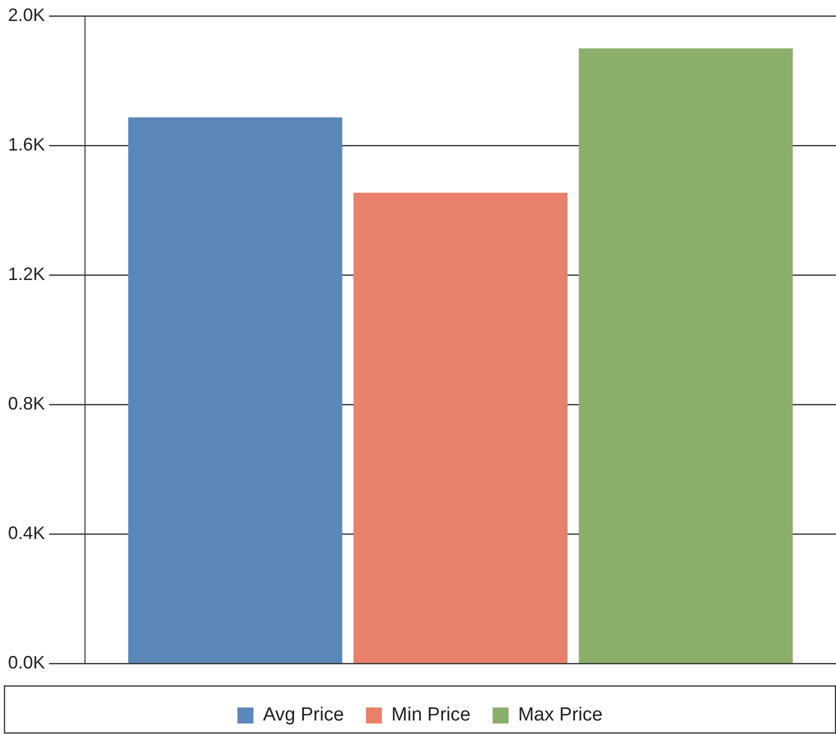 This screenshot has height=735, width=836. I want to click on legend-label: Max Price, so click(560, 715).